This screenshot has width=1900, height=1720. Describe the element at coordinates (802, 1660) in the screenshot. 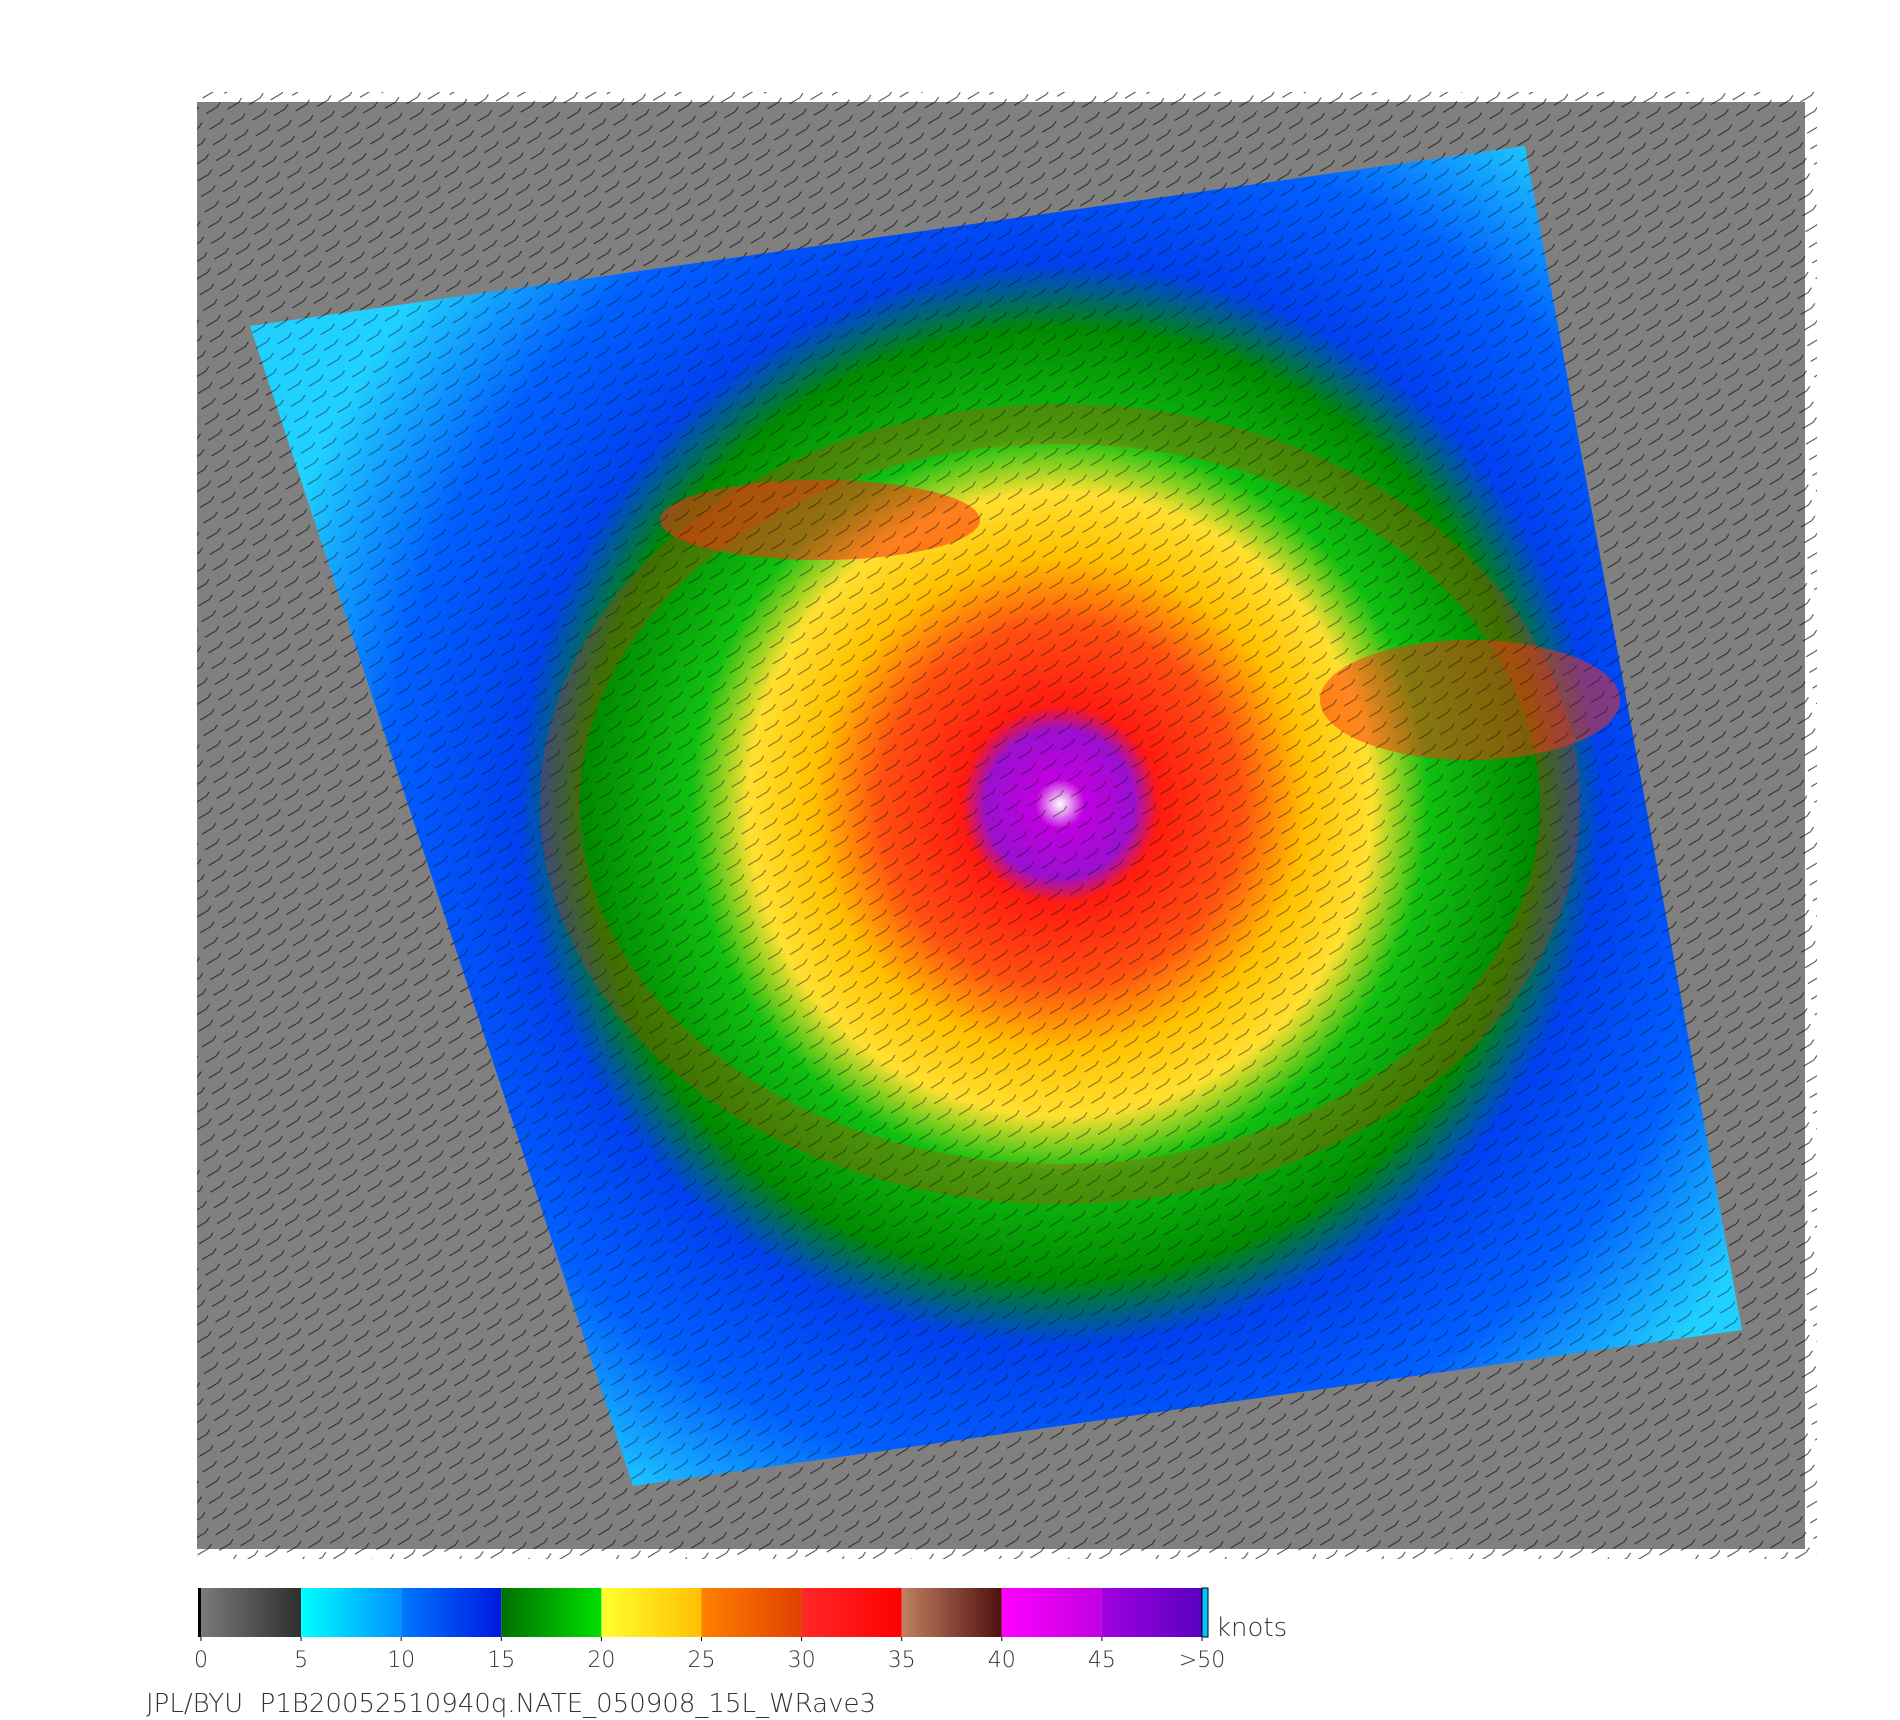

I see `colorbar-tick-label: 30` at that location.